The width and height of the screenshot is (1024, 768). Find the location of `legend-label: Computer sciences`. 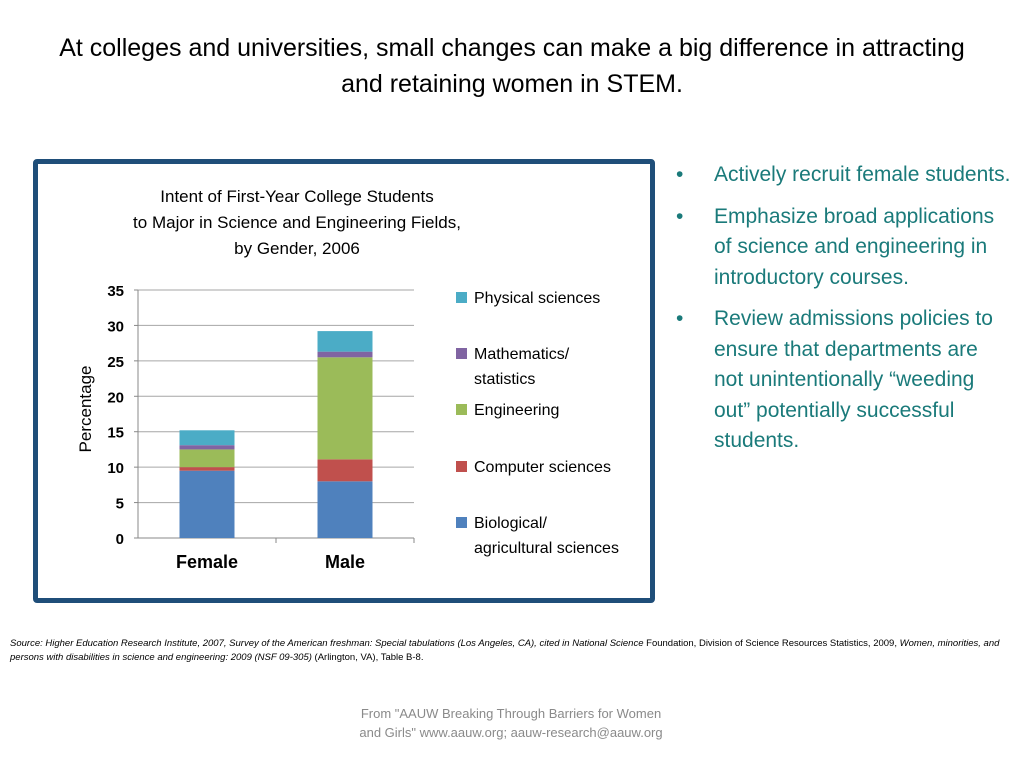

legend-label: Computer sciences is located at coordinates (542, 467).